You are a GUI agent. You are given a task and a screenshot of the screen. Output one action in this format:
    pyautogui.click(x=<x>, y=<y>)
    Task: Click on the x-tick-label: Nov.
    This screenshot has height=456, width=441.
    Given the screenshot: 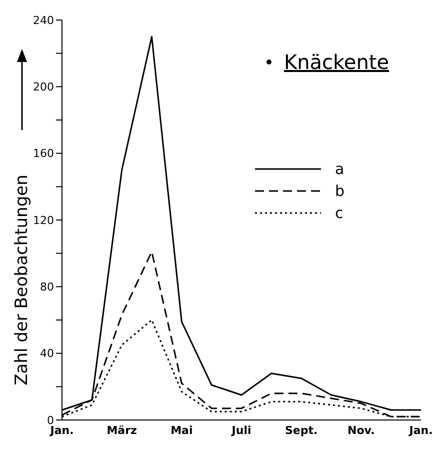 What is the action you would take?
    pyautogui.click(x=361, y=430)
    